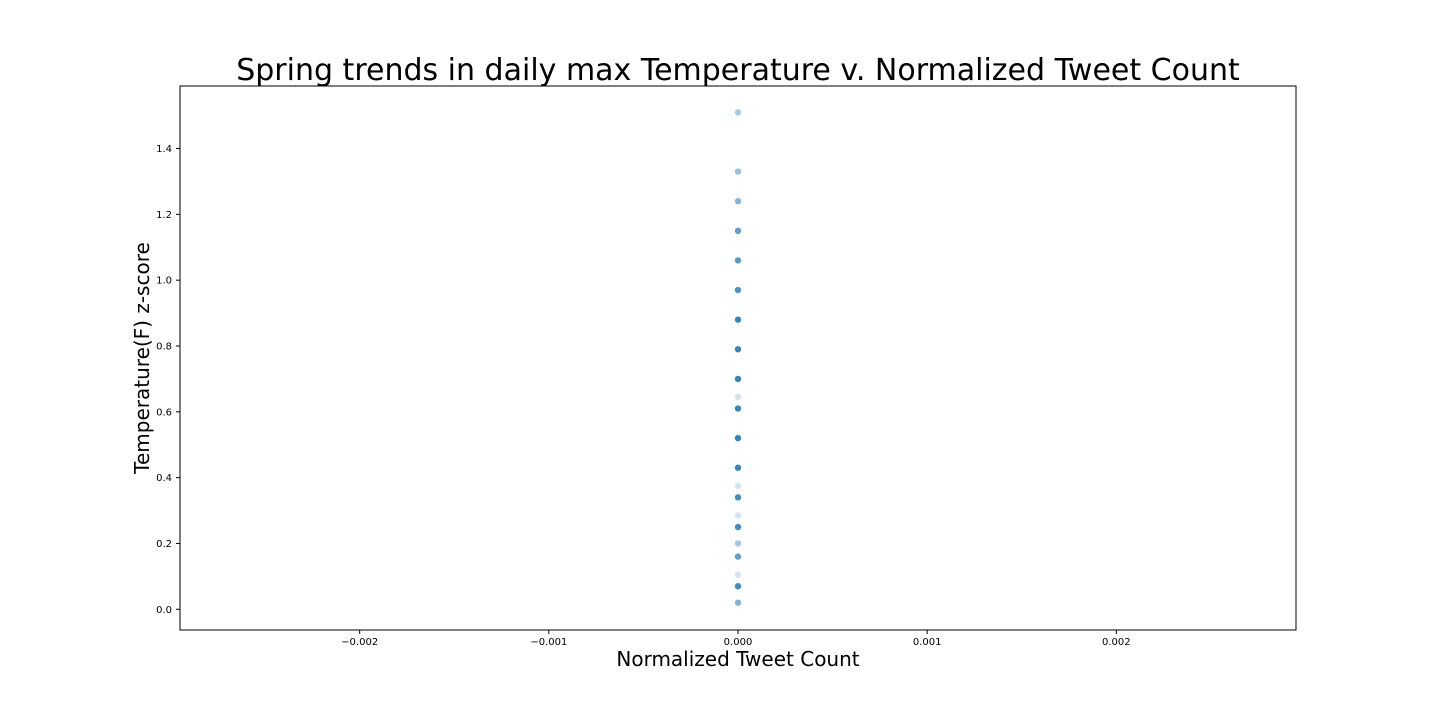  I want to click on x-tick-label: 0.002, so click(1116, 642).